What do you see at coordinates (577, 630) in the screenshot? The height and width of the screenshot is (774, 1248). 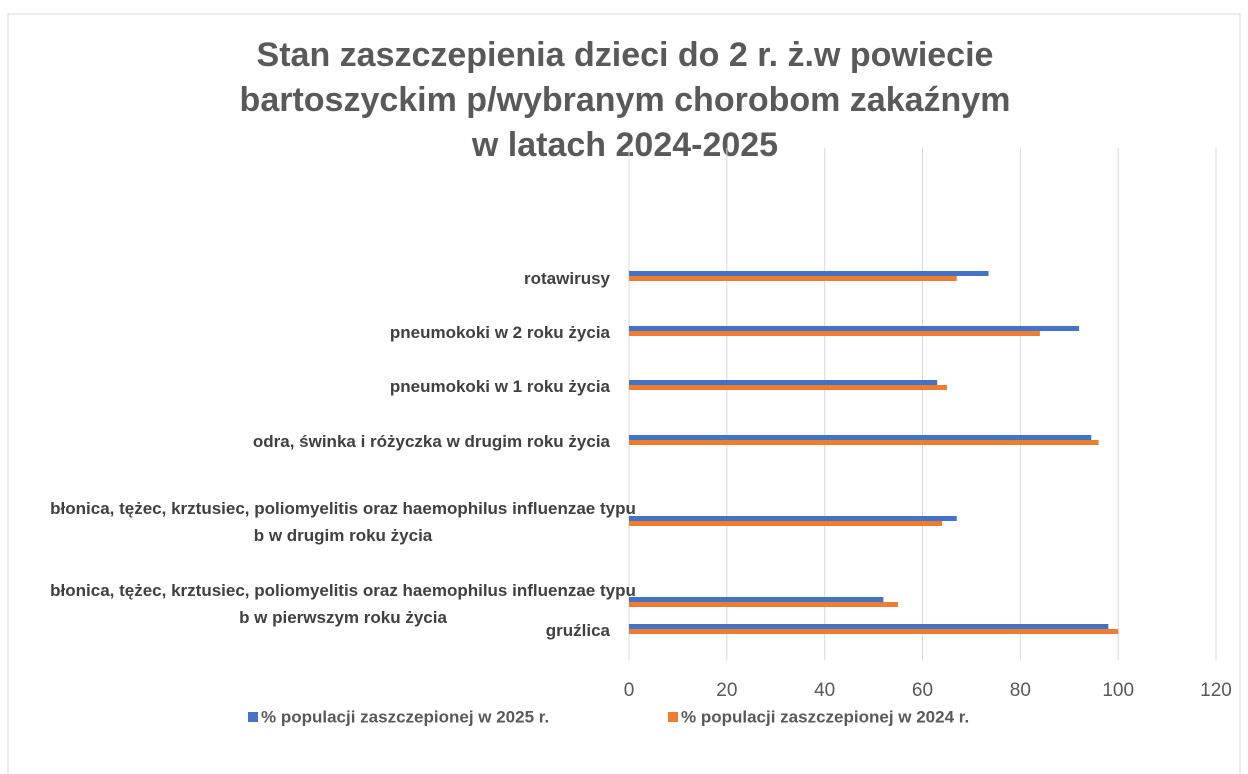 I see `y-tick-label: gruźlica` at bounding box center [577, 630].